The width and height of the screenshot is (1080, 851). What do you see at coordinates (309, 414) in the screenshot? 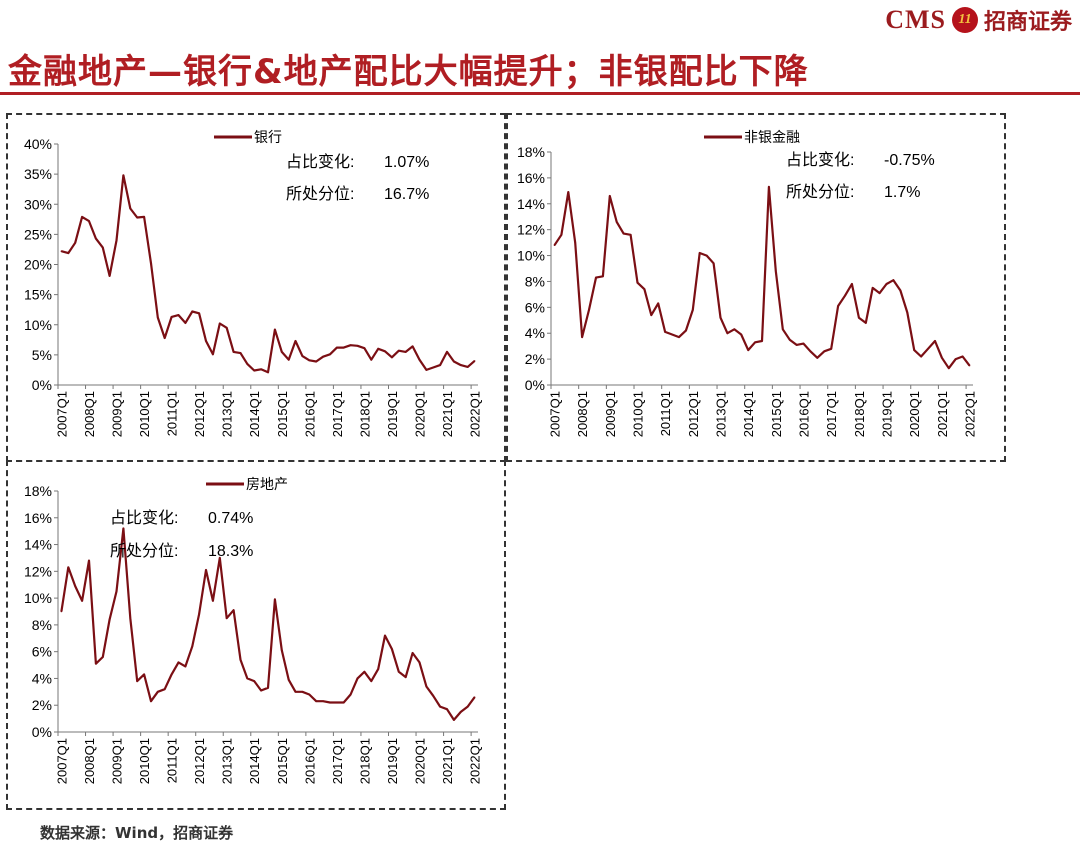
I see `x-tick-label: 2016Q1` at bounding box center [309, 414].